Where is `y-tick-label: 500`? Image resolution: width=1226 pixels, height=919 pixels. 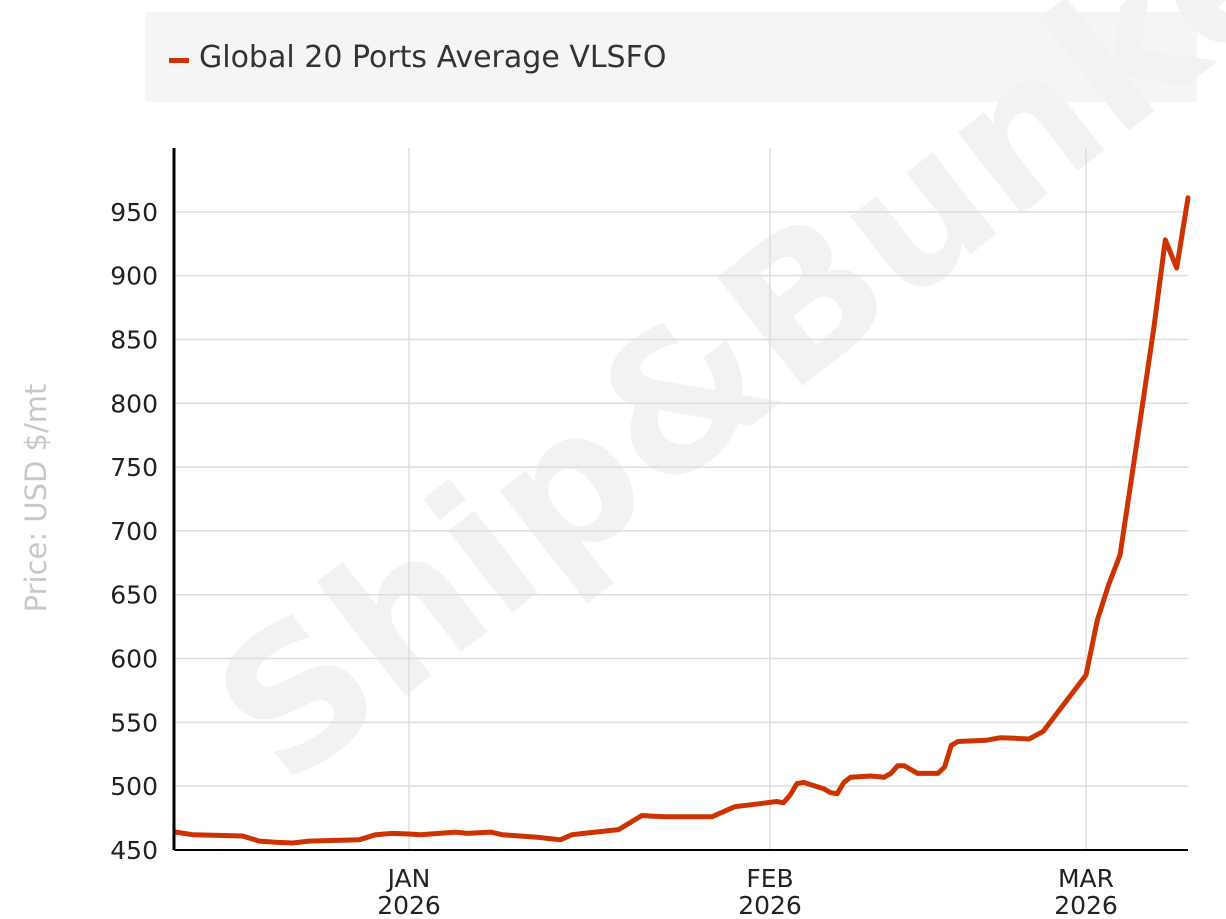
y-tick-label: 500 is located at coordinates (134, 786).